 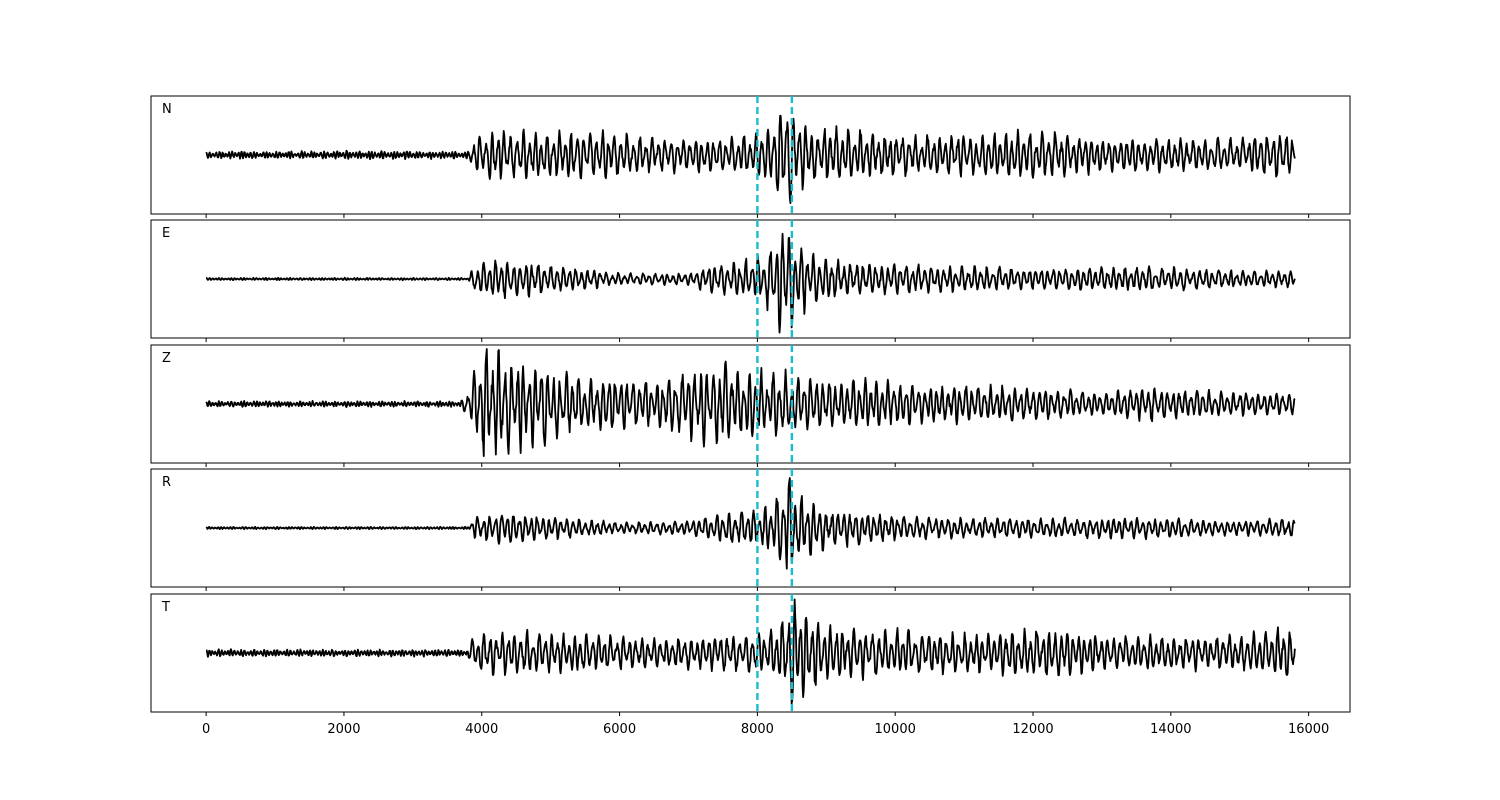 I want to click on panel-r: R, so click(x=750, y=529).